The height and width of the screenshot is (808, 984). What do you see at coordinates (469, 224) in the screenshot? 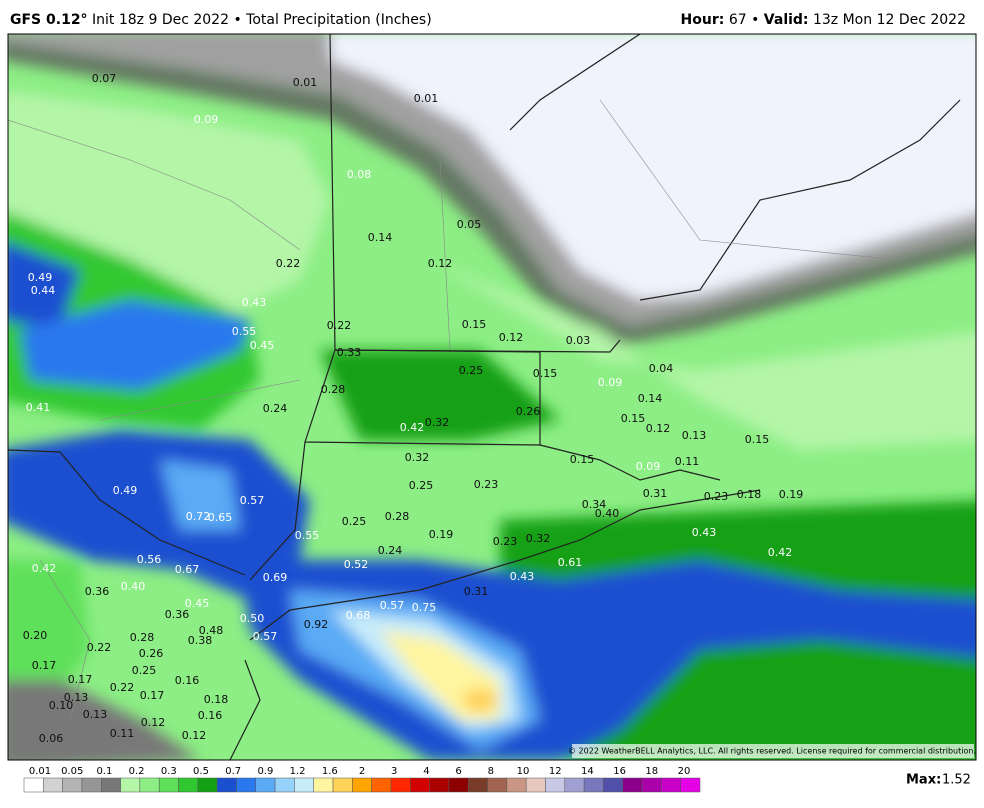
I see `precip-label: 0.05` at bounding box center [469, 224].